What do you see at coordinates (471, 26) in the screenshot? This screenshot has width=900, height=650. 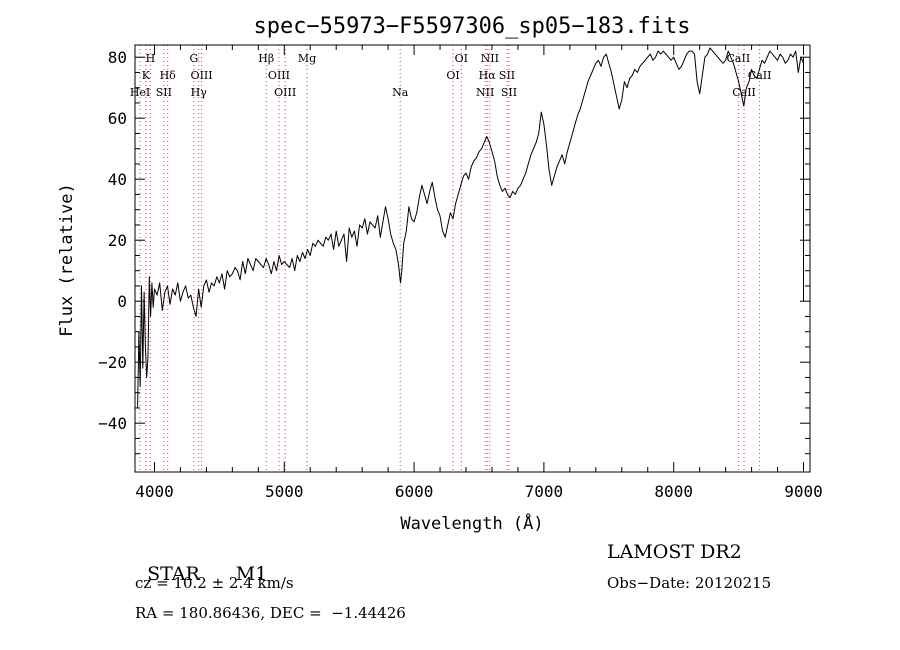 I see `chart-title: spec−55973−F5597306_sp05−183.fits` at bounding box center [471, 26].